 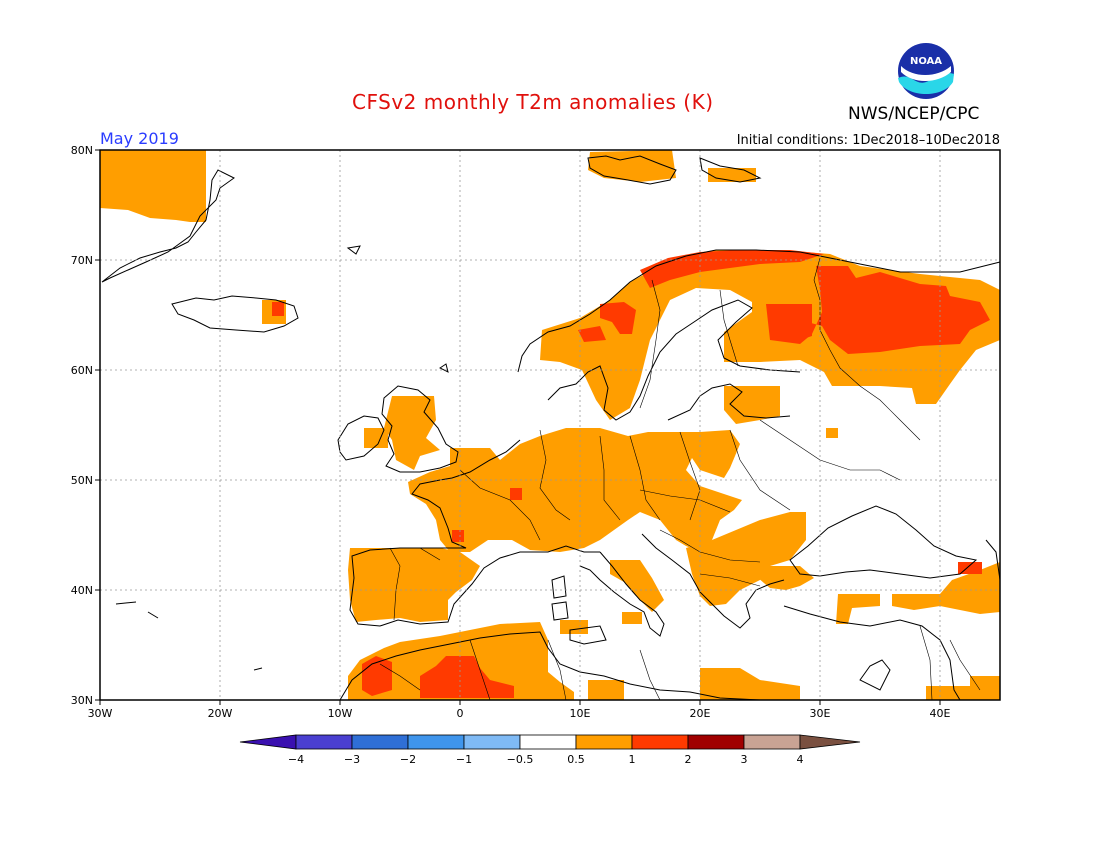 I want to click on lat-tick-label: 30N, so click(x=82, y=700).